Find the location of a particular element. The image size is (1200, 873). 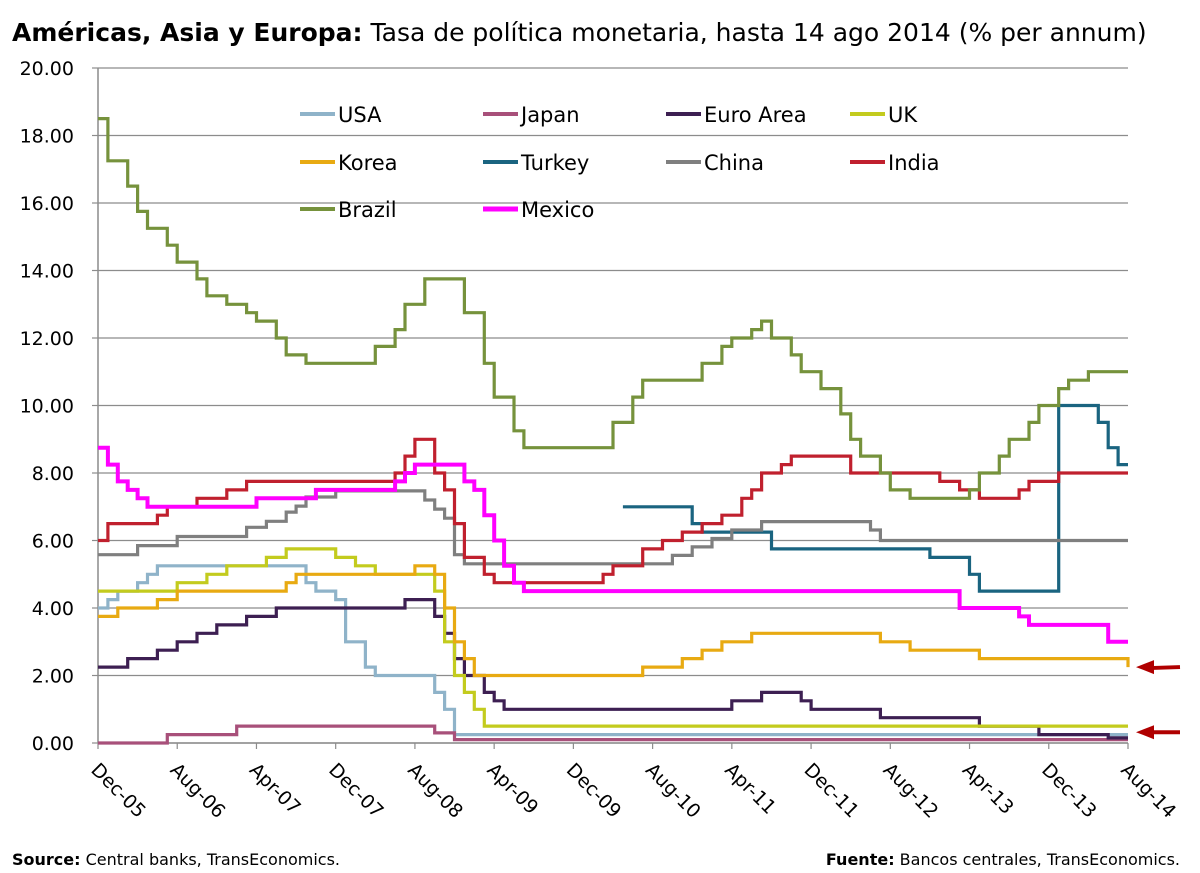

legend-label-brazil: Brazil is located at coordinates (367, 210).